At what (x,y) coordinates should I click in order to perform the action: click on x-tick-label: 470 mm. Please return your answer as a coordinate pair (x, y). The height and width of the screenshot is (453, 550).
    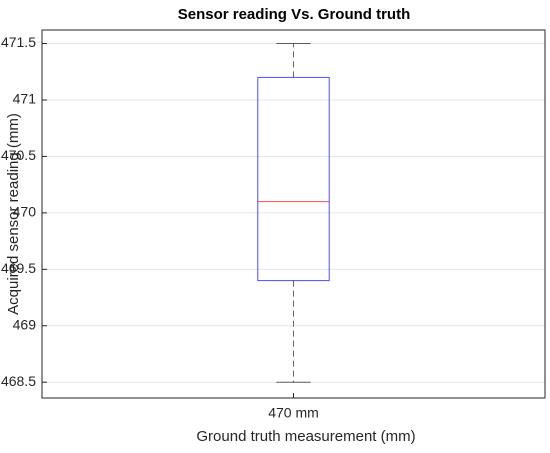
    Looking at the image, I should click on (293, 413).